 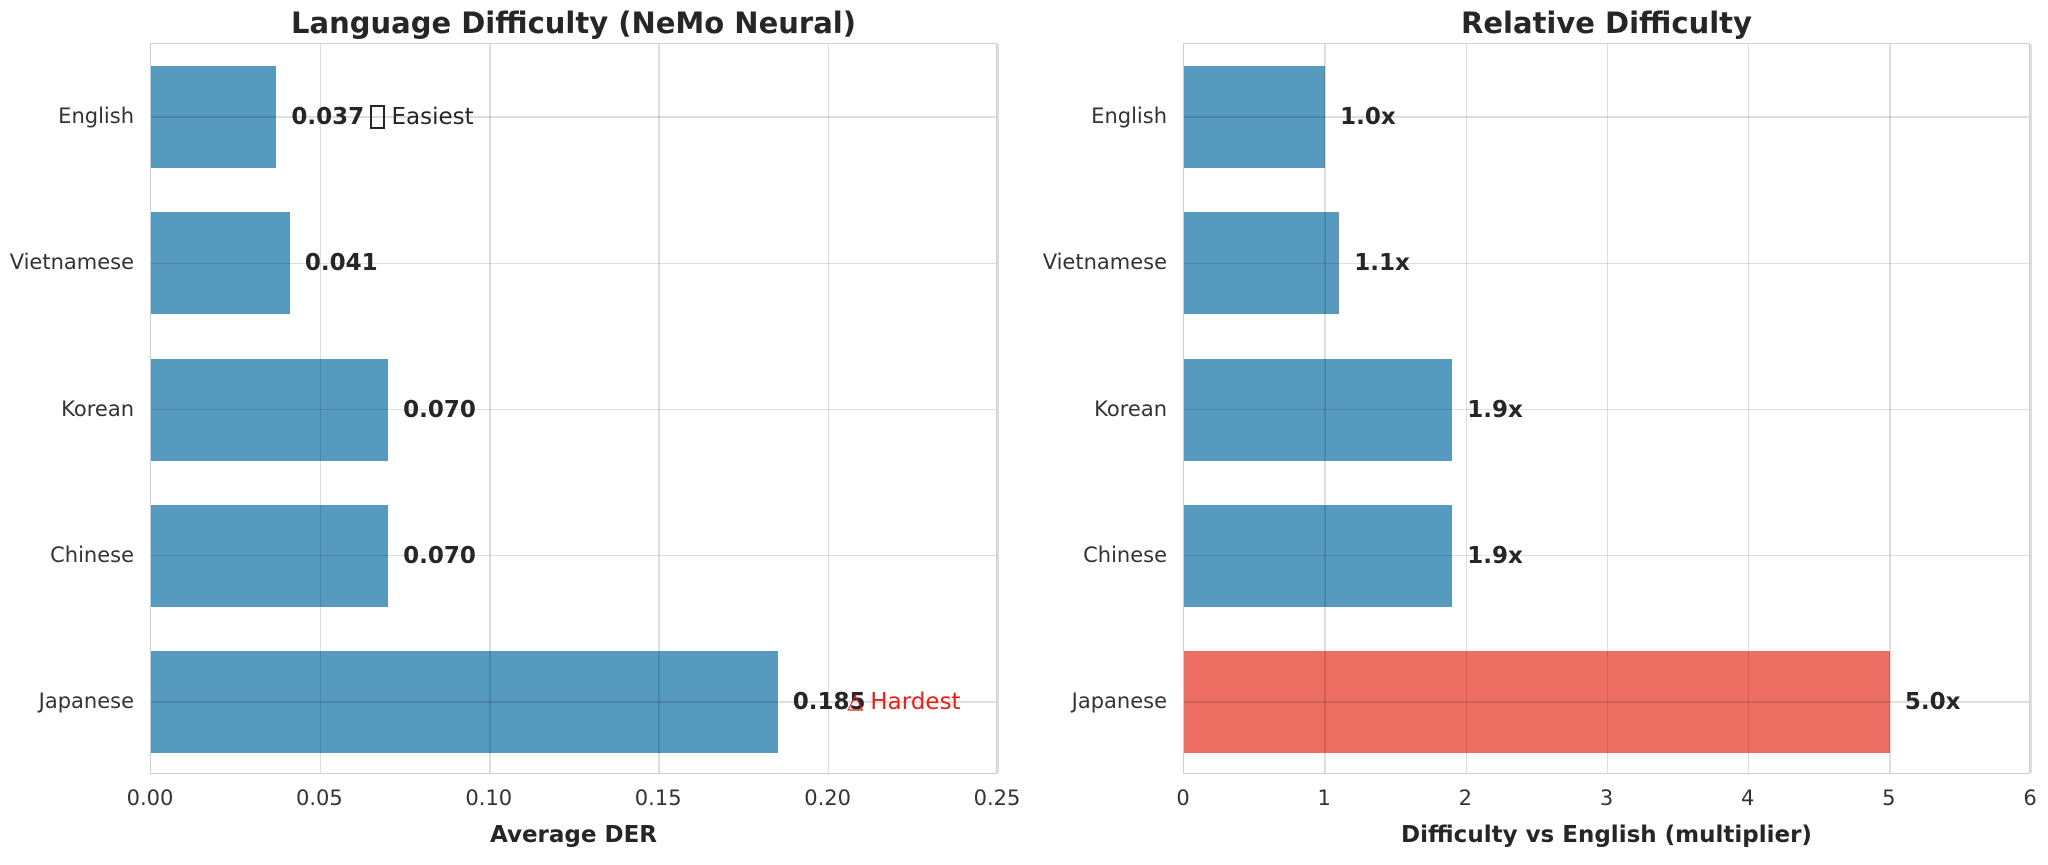 I want to click on missing-glyph-icon, so click(x=377, y=117).